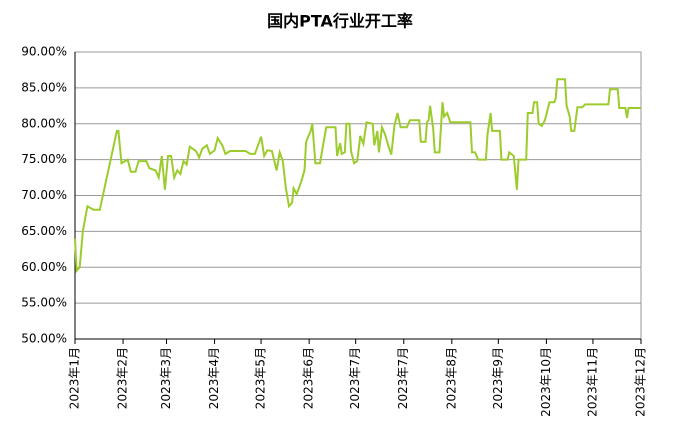 The height and width of the screenshot is (444, 675). I want to click on y-tick-label: 65.00%, so click(44, 231).